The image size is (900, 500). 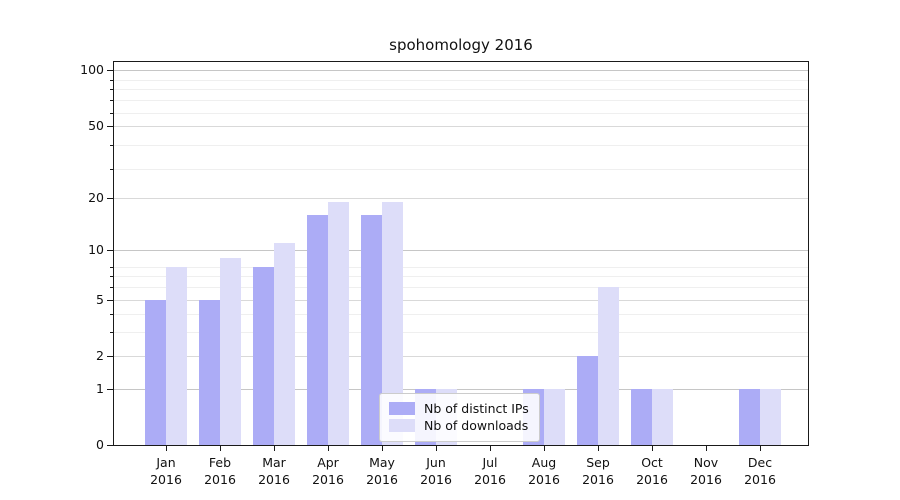 I want to click on y-tick-label: 50, so click(x=96, y=125).